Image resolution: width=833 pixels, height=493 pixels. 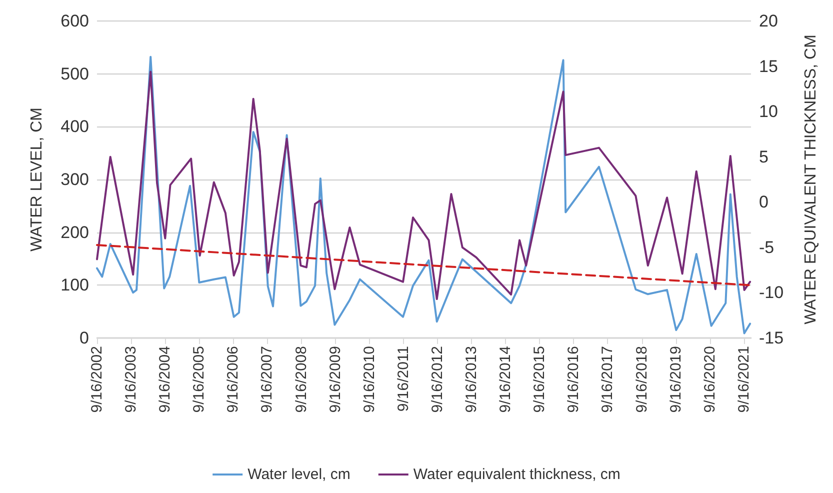 I want to click on y2-tick-label: 5, so click(x=763, y=156).